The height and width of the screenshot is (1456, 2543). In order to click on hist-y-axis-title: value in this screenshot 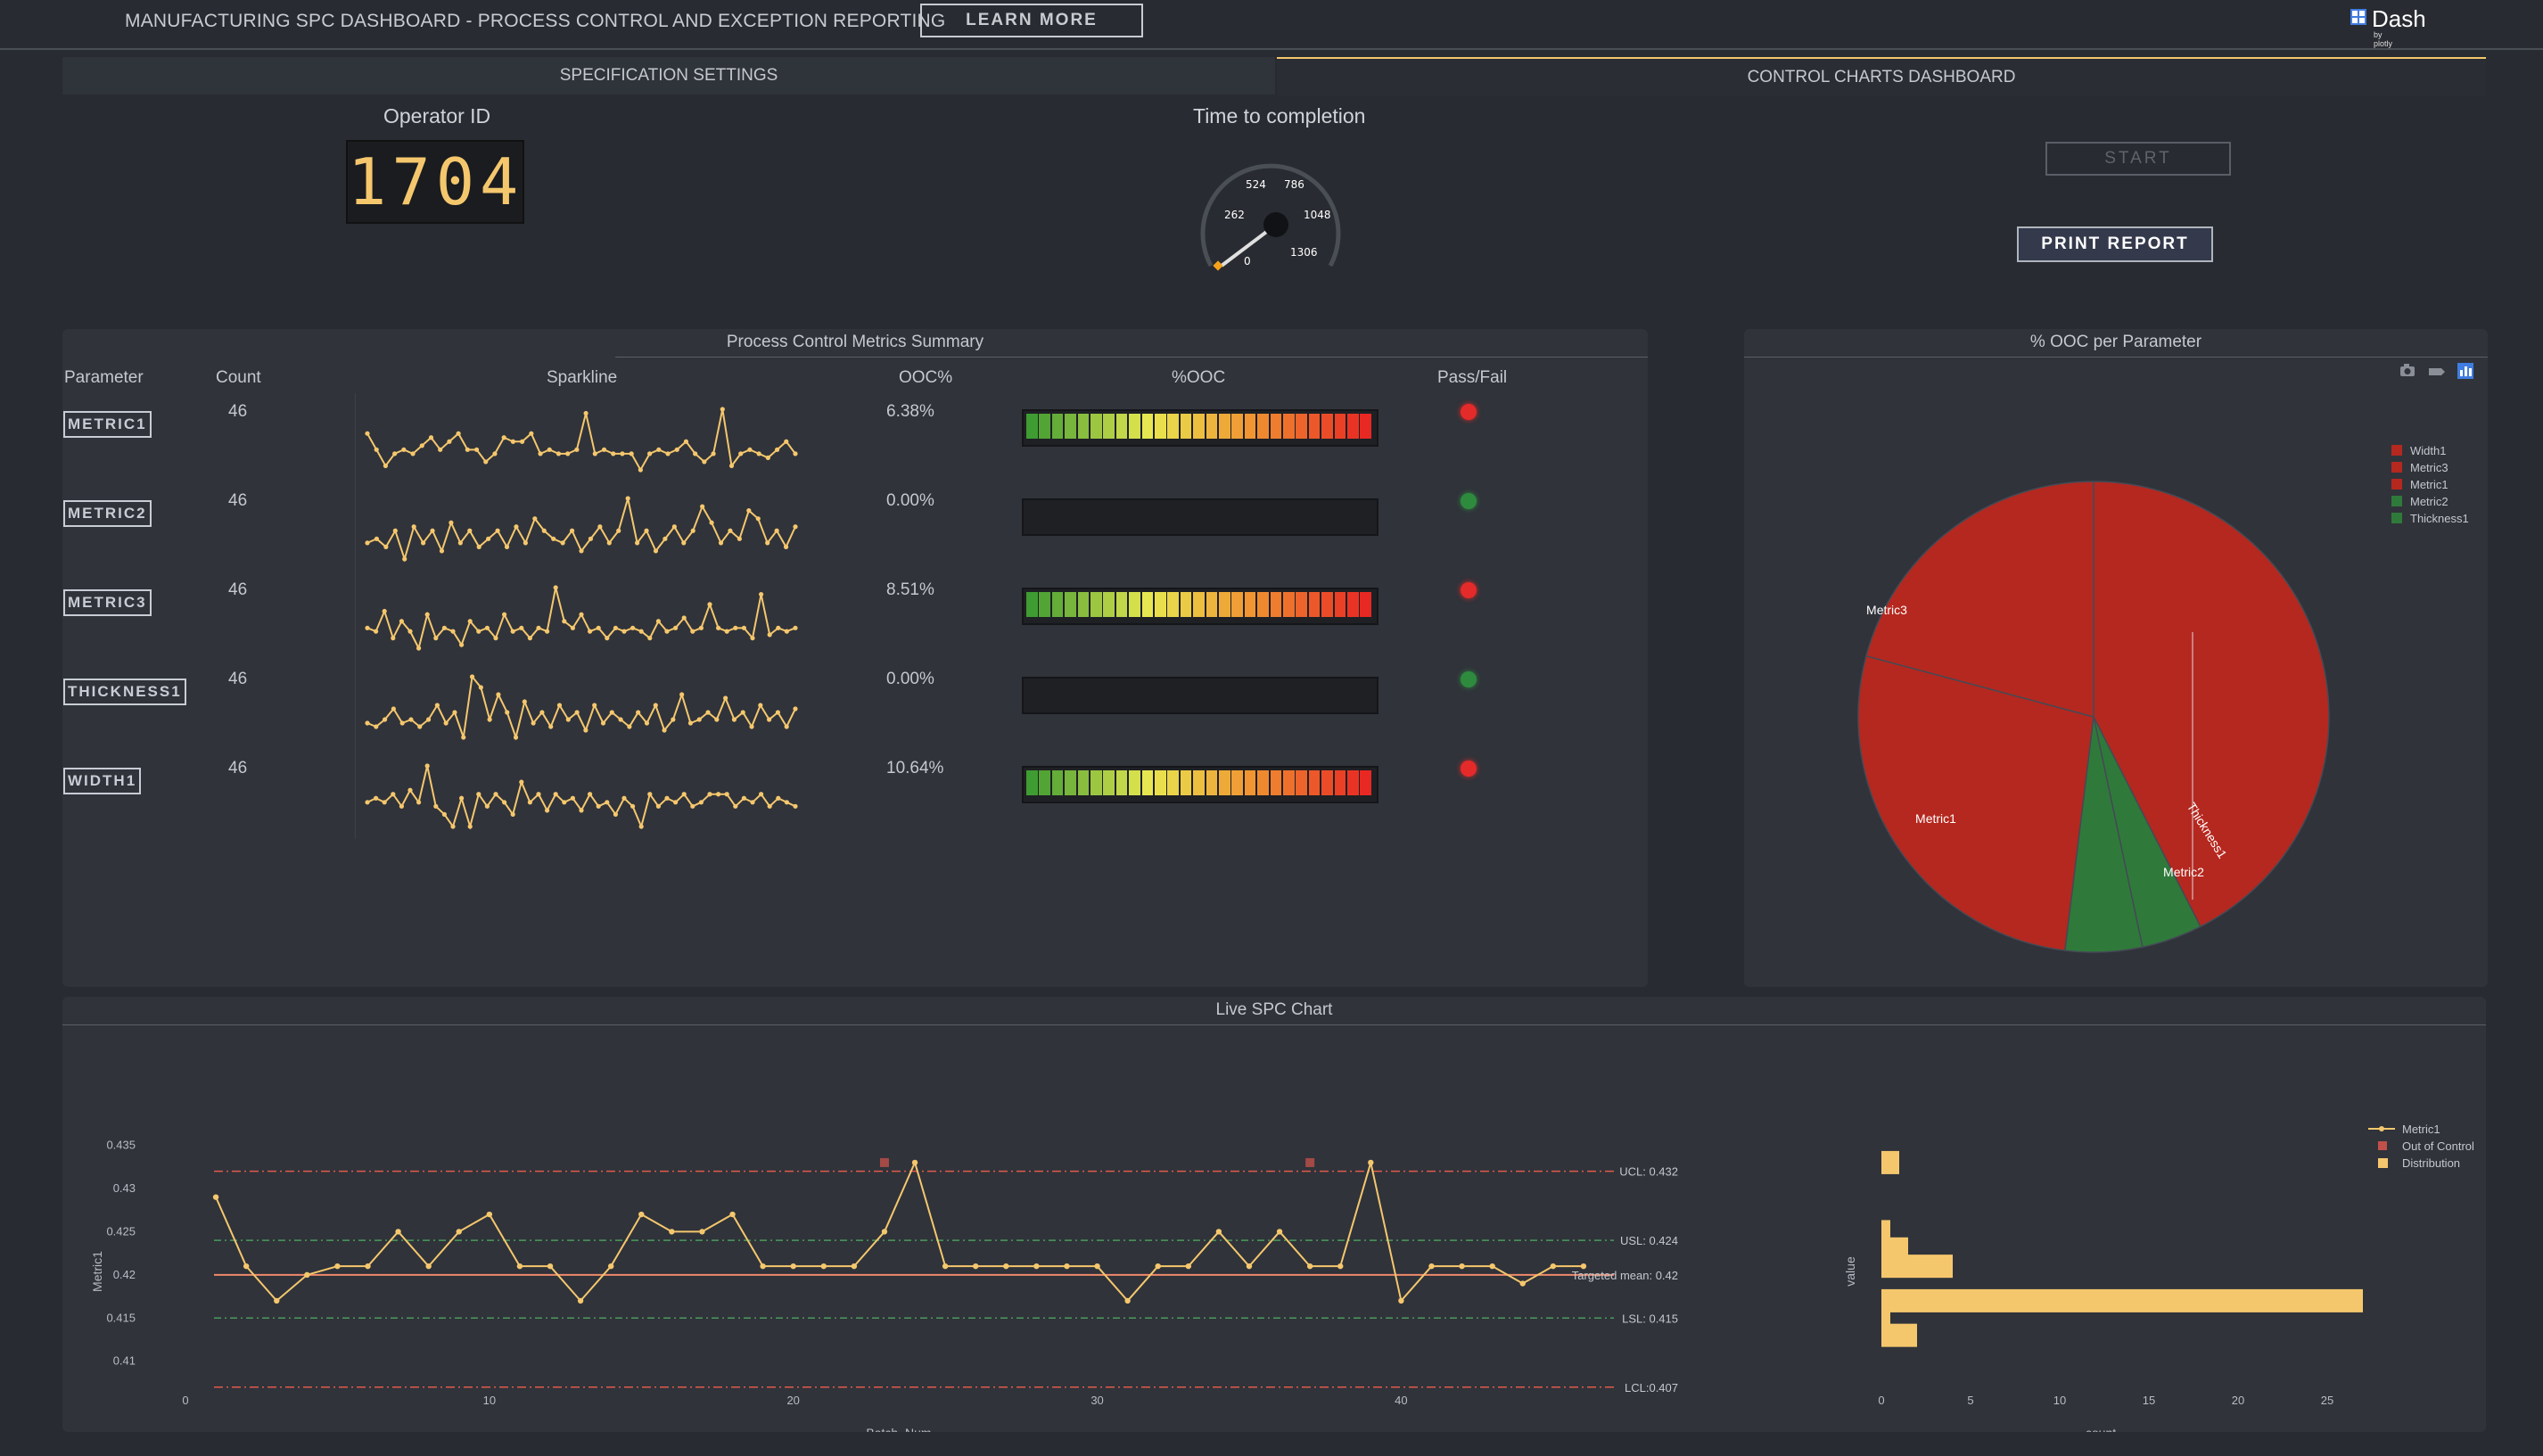, I will do `click(1850, 1272)`.